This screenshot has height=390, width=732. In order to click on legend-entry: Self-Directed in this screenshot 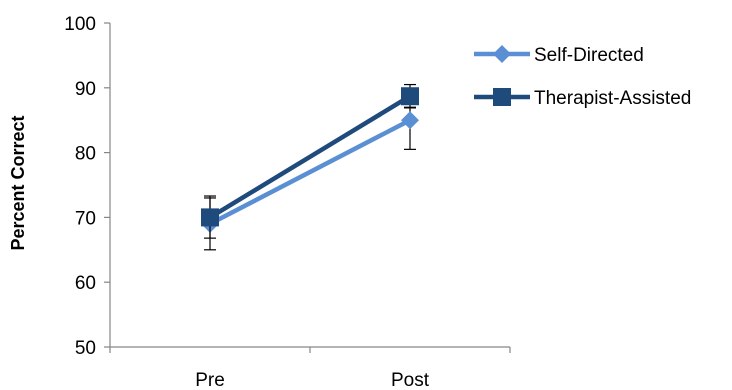, I will do `click(559, 55)`.